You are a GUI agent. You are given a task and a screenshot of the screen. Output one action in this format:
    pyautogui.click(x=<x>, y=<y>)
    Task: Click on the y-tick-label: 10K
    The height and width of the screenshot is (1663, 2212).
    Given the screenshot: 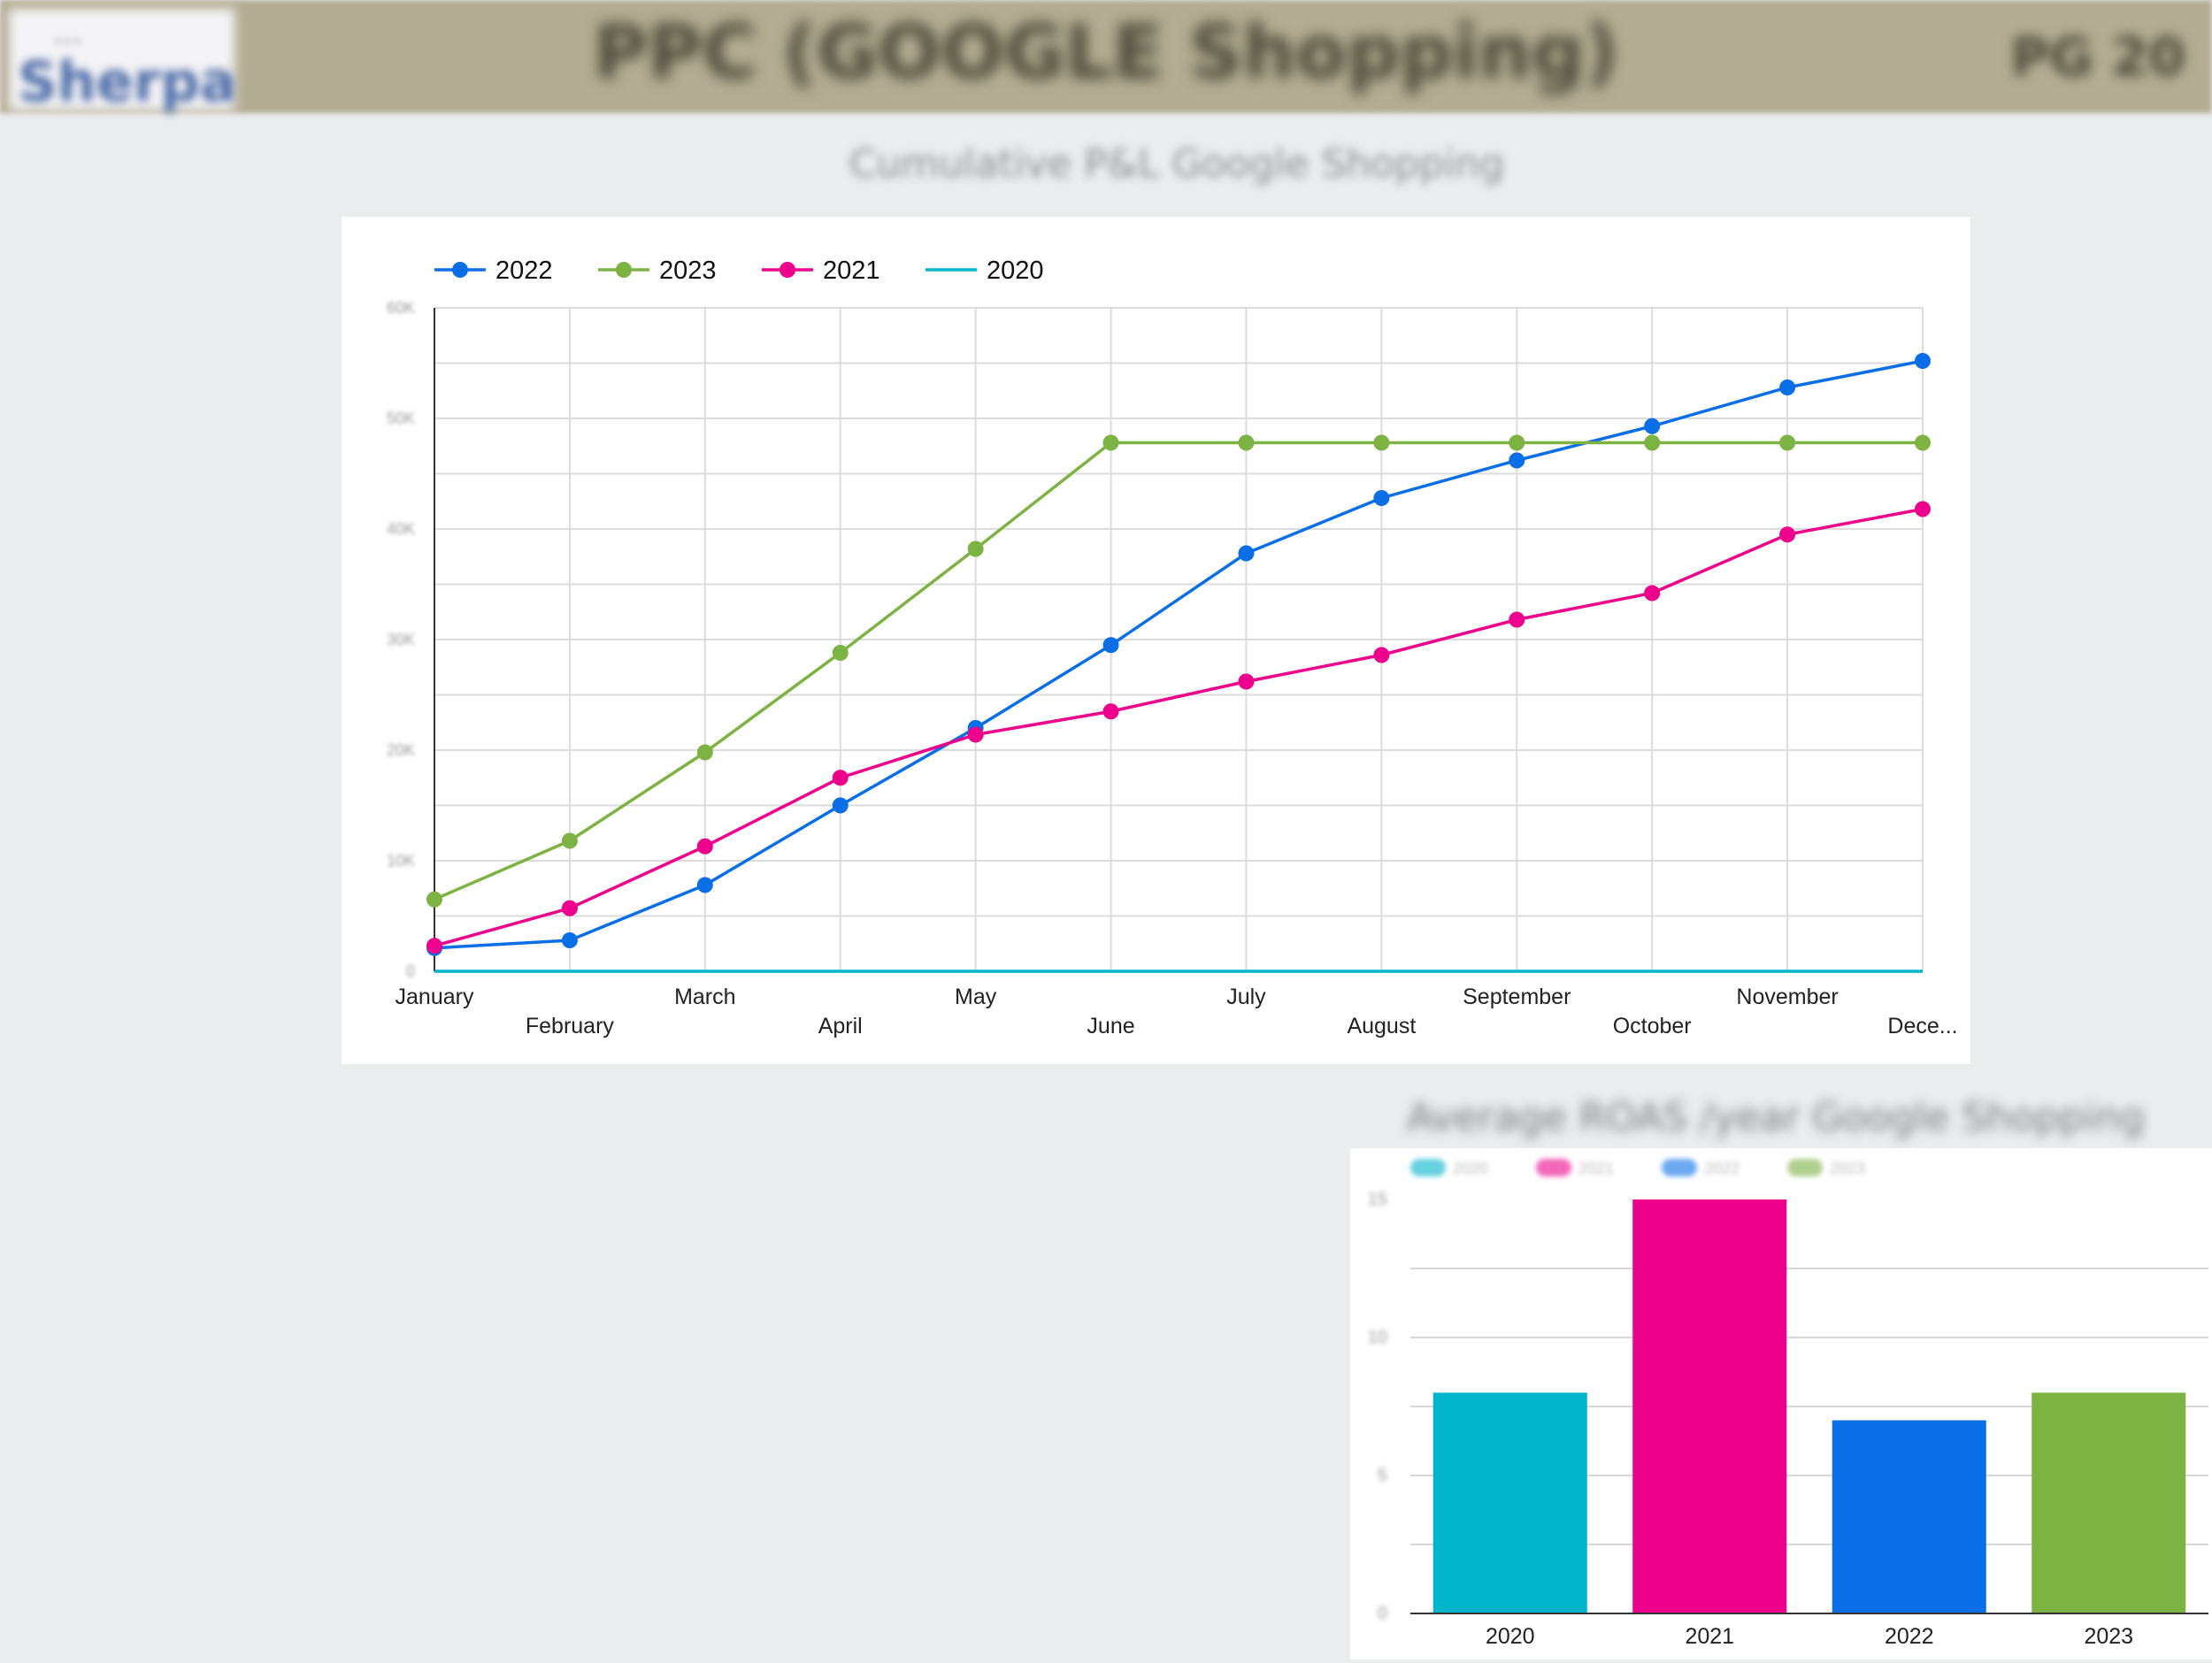 What is the action you would take?
    pyautogui.click(x=401, y=861)
    